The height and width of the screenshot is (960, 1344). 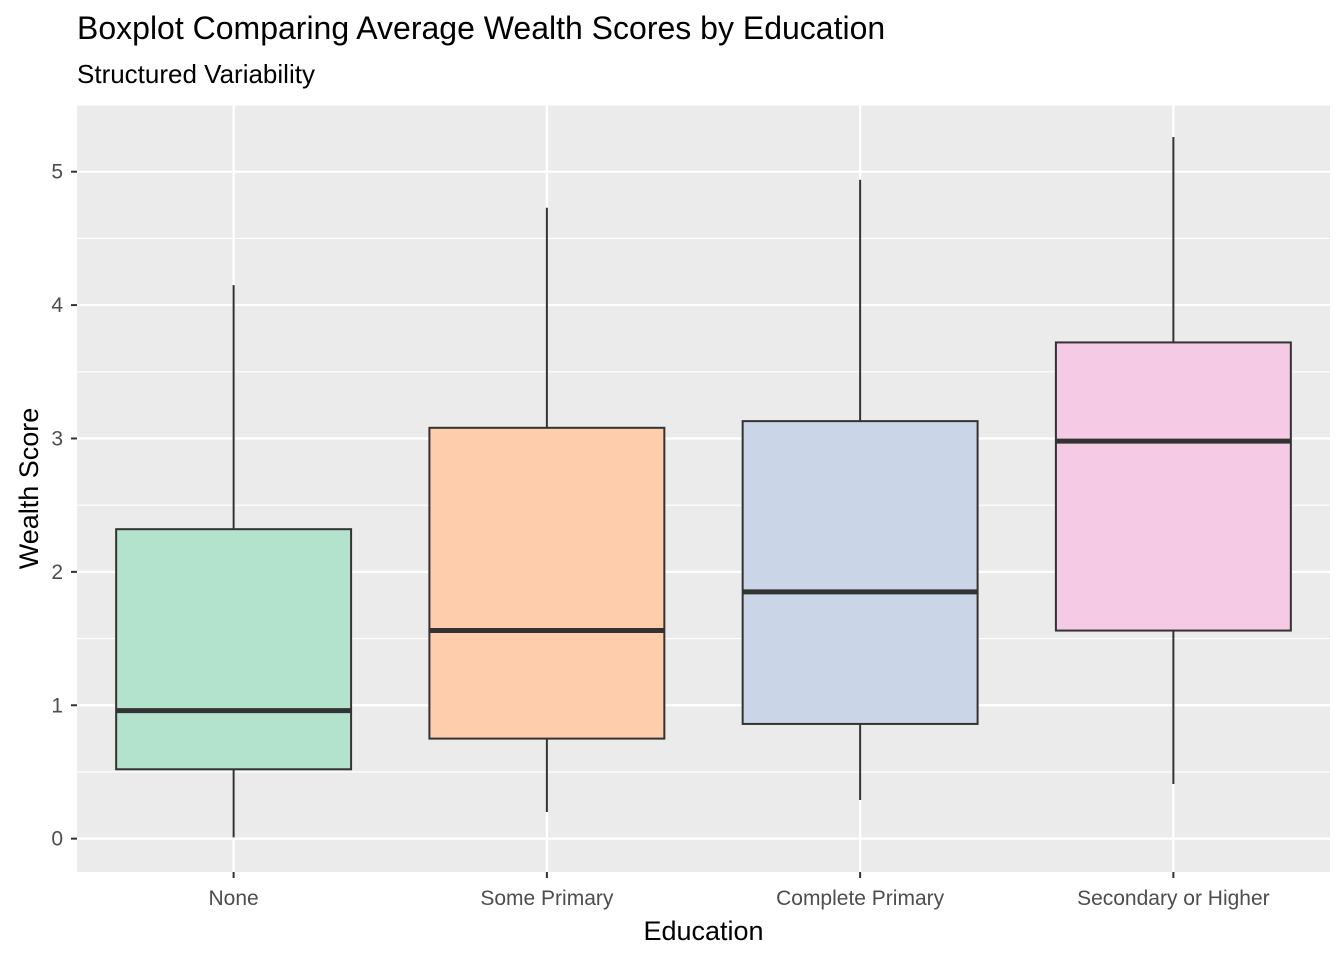 What do you see at coordinates (1173, 898) in the screenshot?
I see `x-tick-label: Secondary or Higher` at bounding box center [1173, 898].